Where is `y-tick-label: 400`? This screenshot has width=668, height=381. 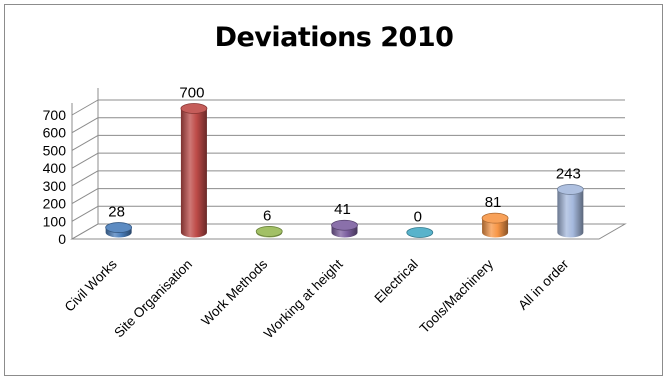
y-tick-label: 400 is located at coordinates (55, 168).